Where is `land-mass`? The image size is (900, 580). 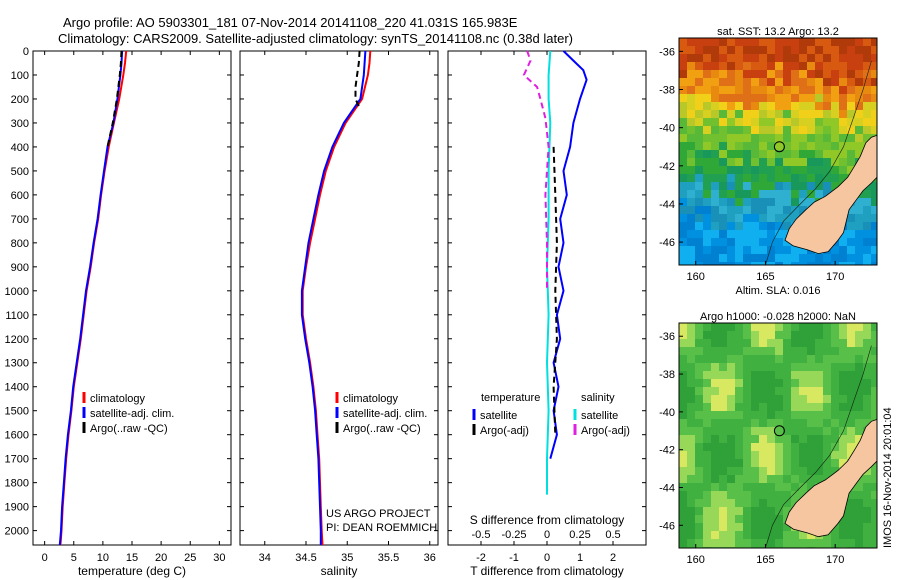
land-mass is located at coordinates (830, 478).